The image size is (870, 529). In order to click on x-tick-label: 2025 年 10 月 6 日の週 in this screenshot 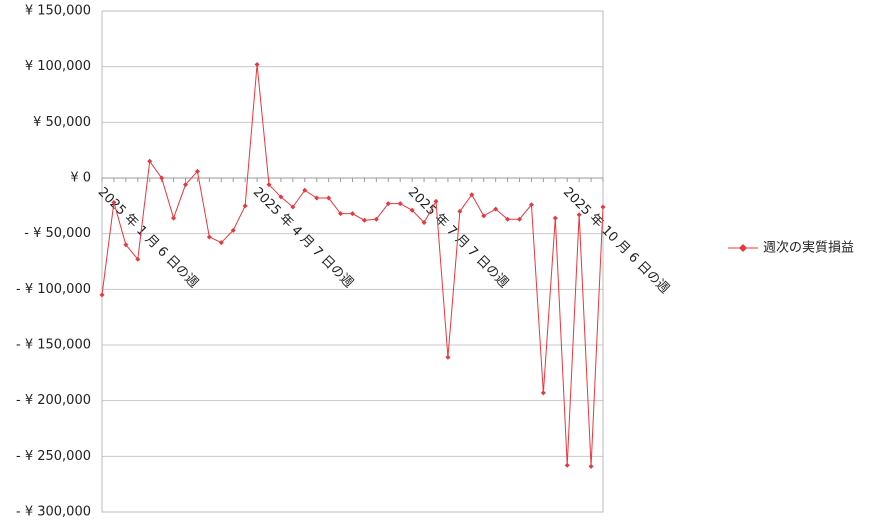, I will do `click(616, 241)`.